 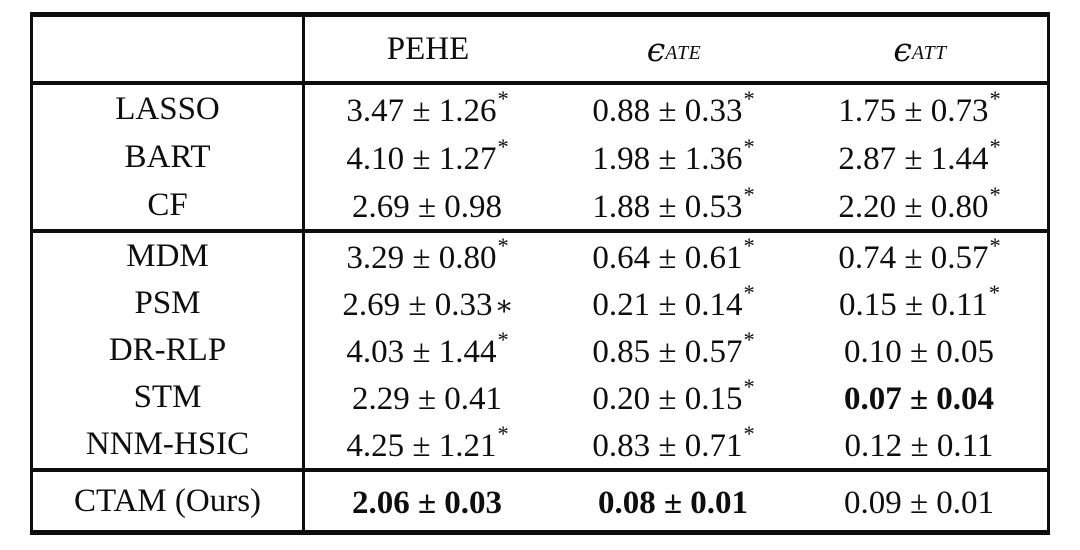 I want to click on metric-cell: 0.20 ± 0.15*, so click(x=674, y=397).